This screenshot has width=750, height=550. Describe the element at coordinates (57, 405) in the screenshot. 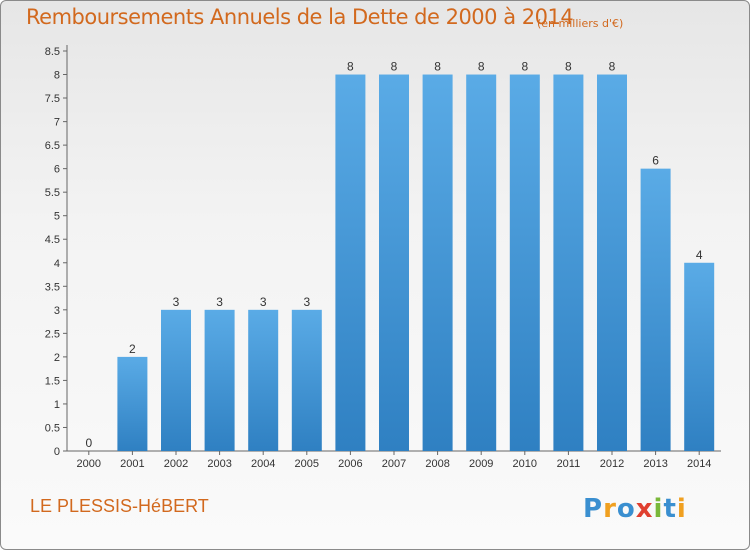

I see `y-tick-label: 1` at that location.